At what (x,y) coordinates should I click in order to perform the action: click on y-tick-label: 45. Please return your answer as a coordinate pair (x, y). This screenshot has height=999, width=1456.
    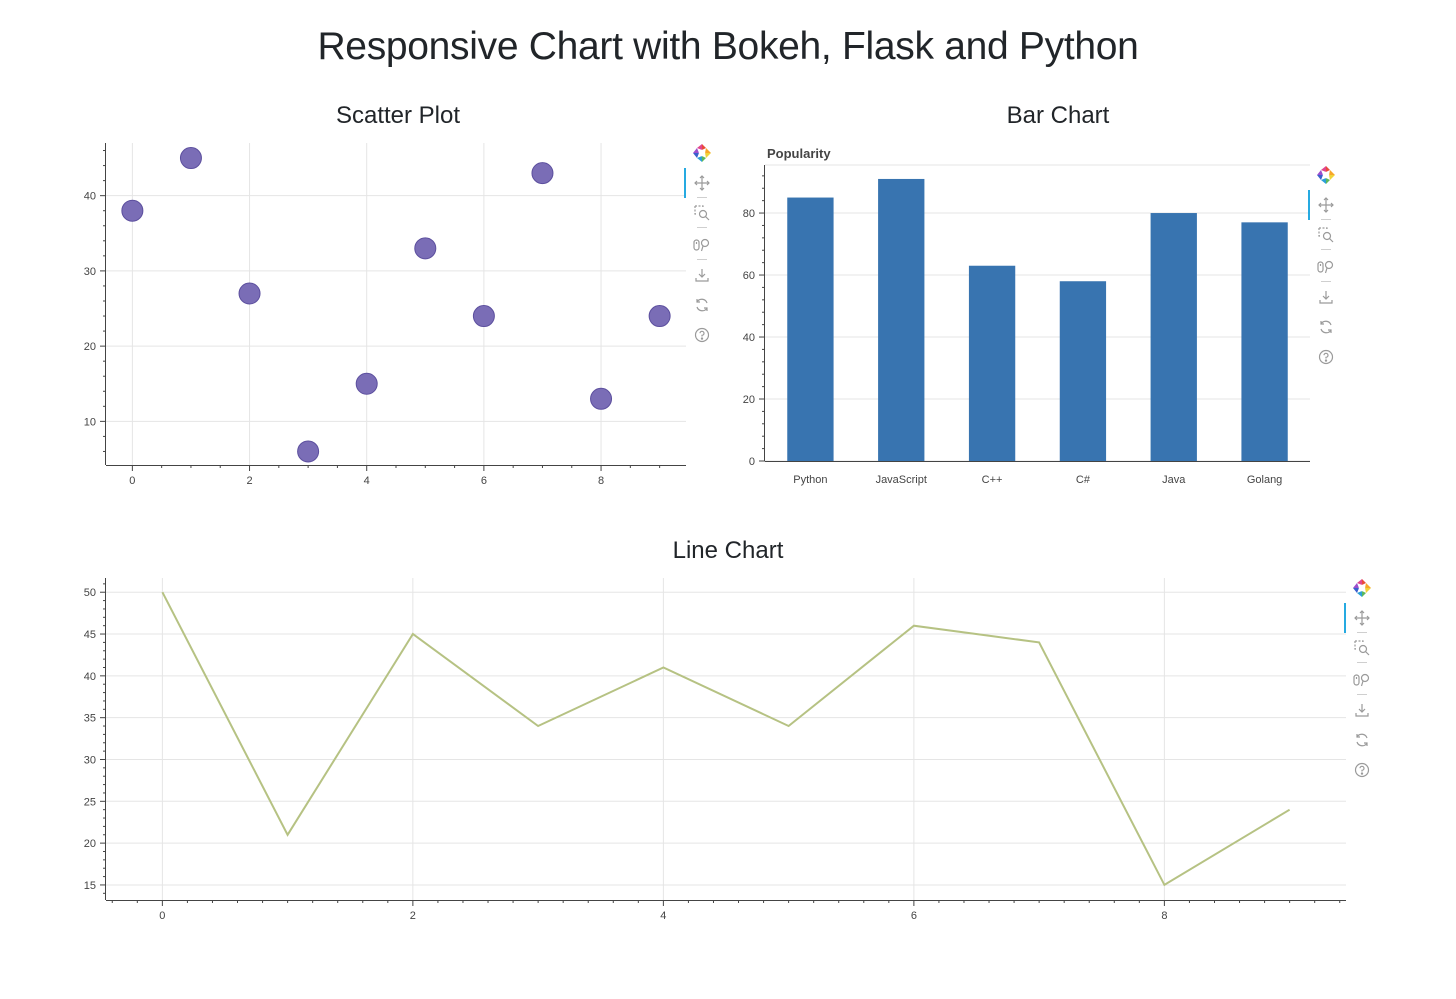
    Looking at the image, I should click on (90, 635).